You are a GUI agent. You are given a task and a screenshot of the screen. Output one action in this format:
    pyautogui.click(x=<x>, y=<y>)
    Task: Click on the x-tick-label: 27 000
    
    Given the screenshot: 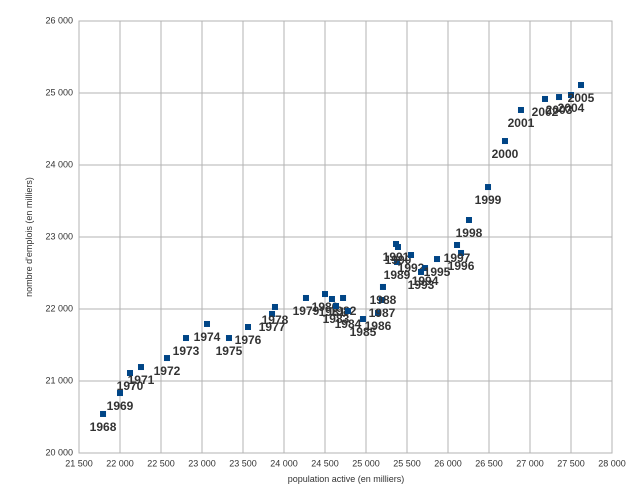 What is the action you would take?
    pyautogui.click(x=530, y=463)
    